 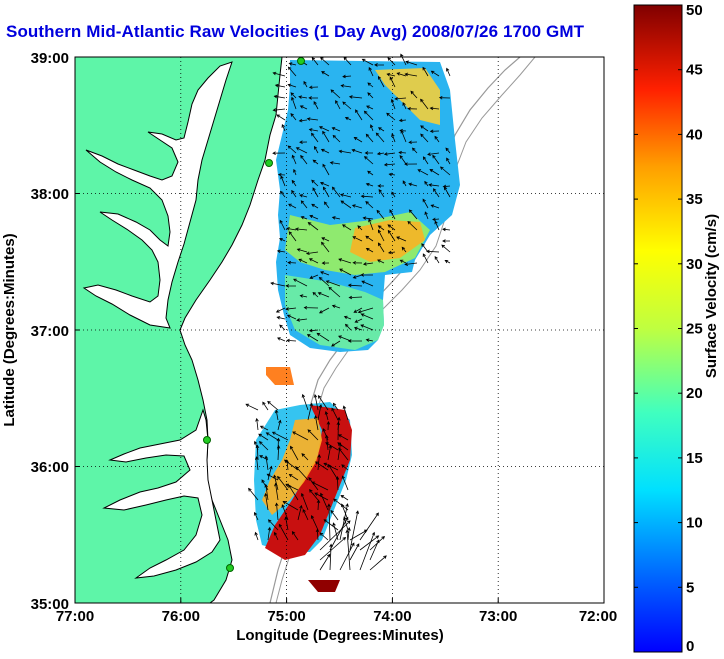 What do you see at coordinates (498, 616) in the screenshot?
I see `x-tick-label: 73:00` at bounding box center [498, 616].